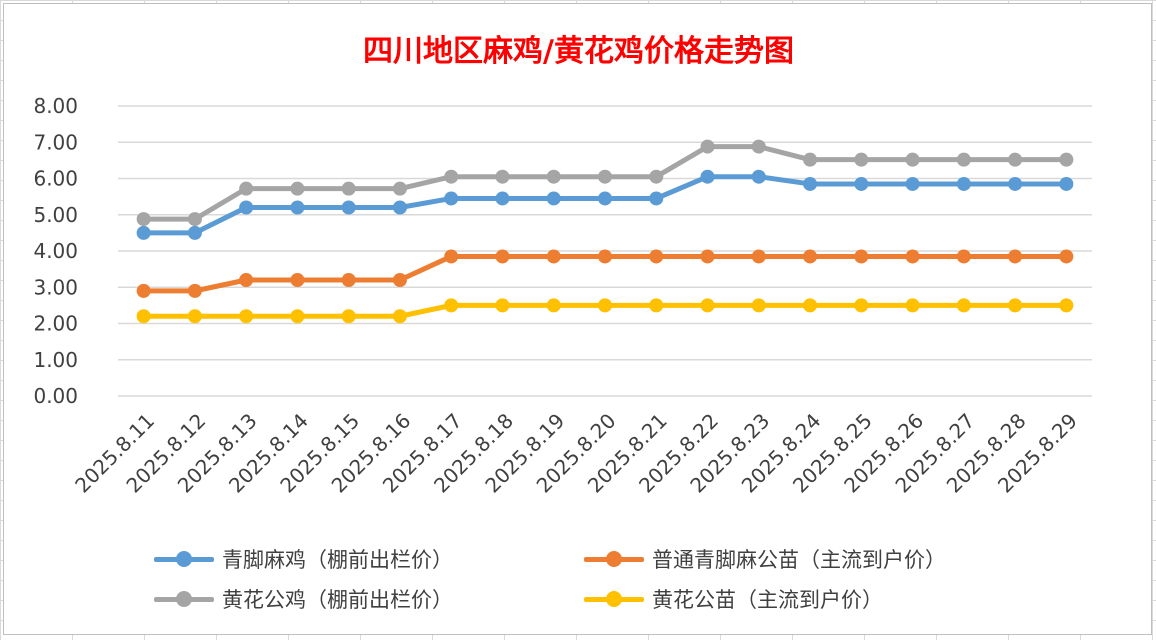 Image resolution: width=1156 pixels, height=640 pixels. Describe the element at coordinates (55, 106) in the screenshot. I see `y-tick-label: 8.00` at that location.